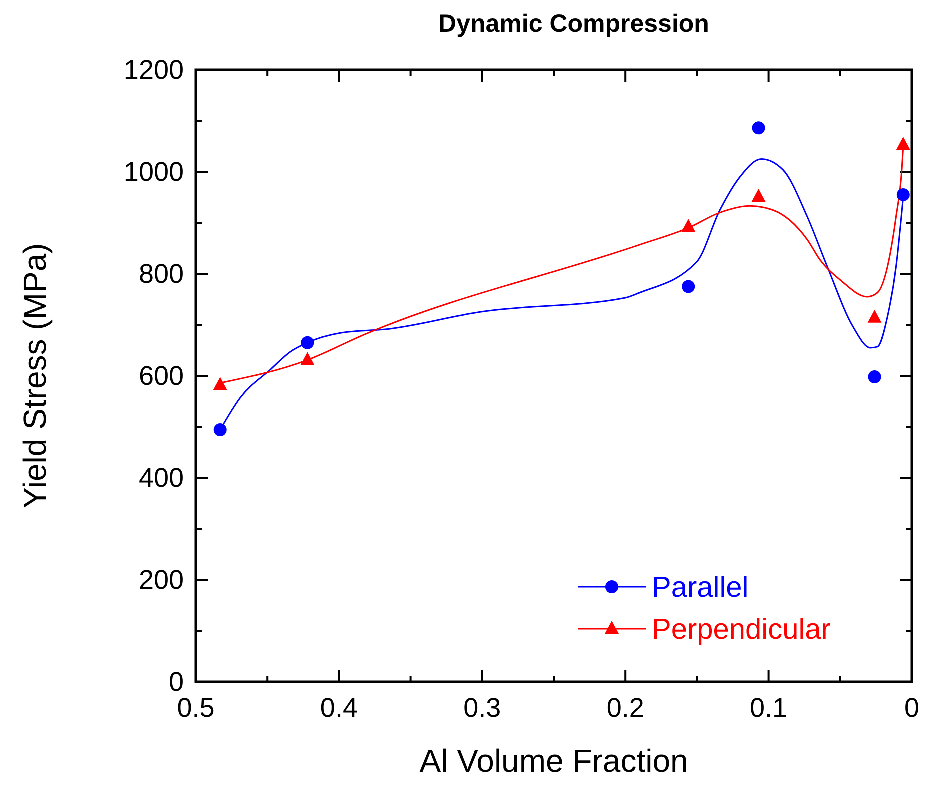  What do you see at coordinates (161, 376) in the screenshot?
I see `y-tick-label: 600` at bounding box center [161, 376].